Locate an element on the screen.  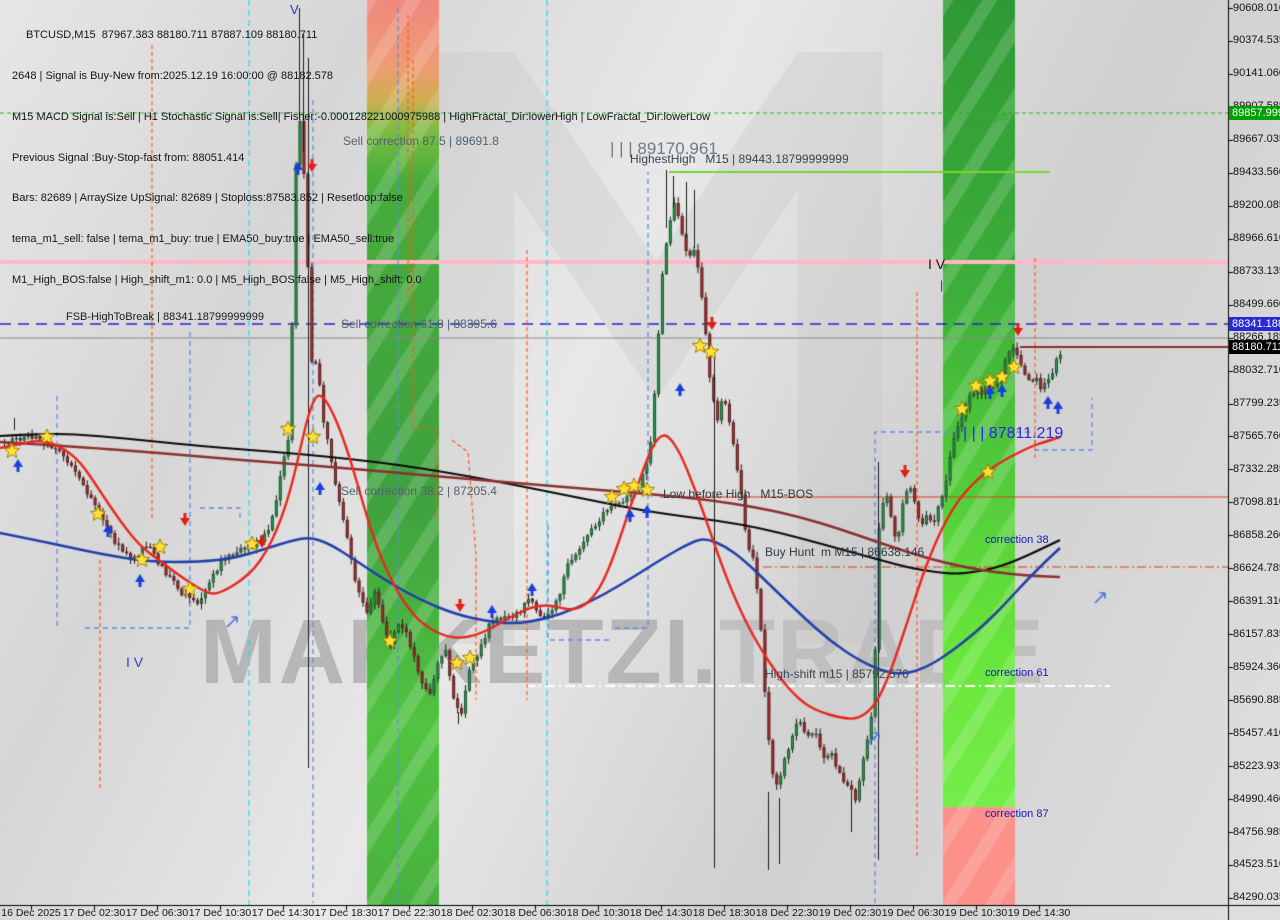
time-axis-label: 17 Dec 22:30 is located at coordinates (409, 913).